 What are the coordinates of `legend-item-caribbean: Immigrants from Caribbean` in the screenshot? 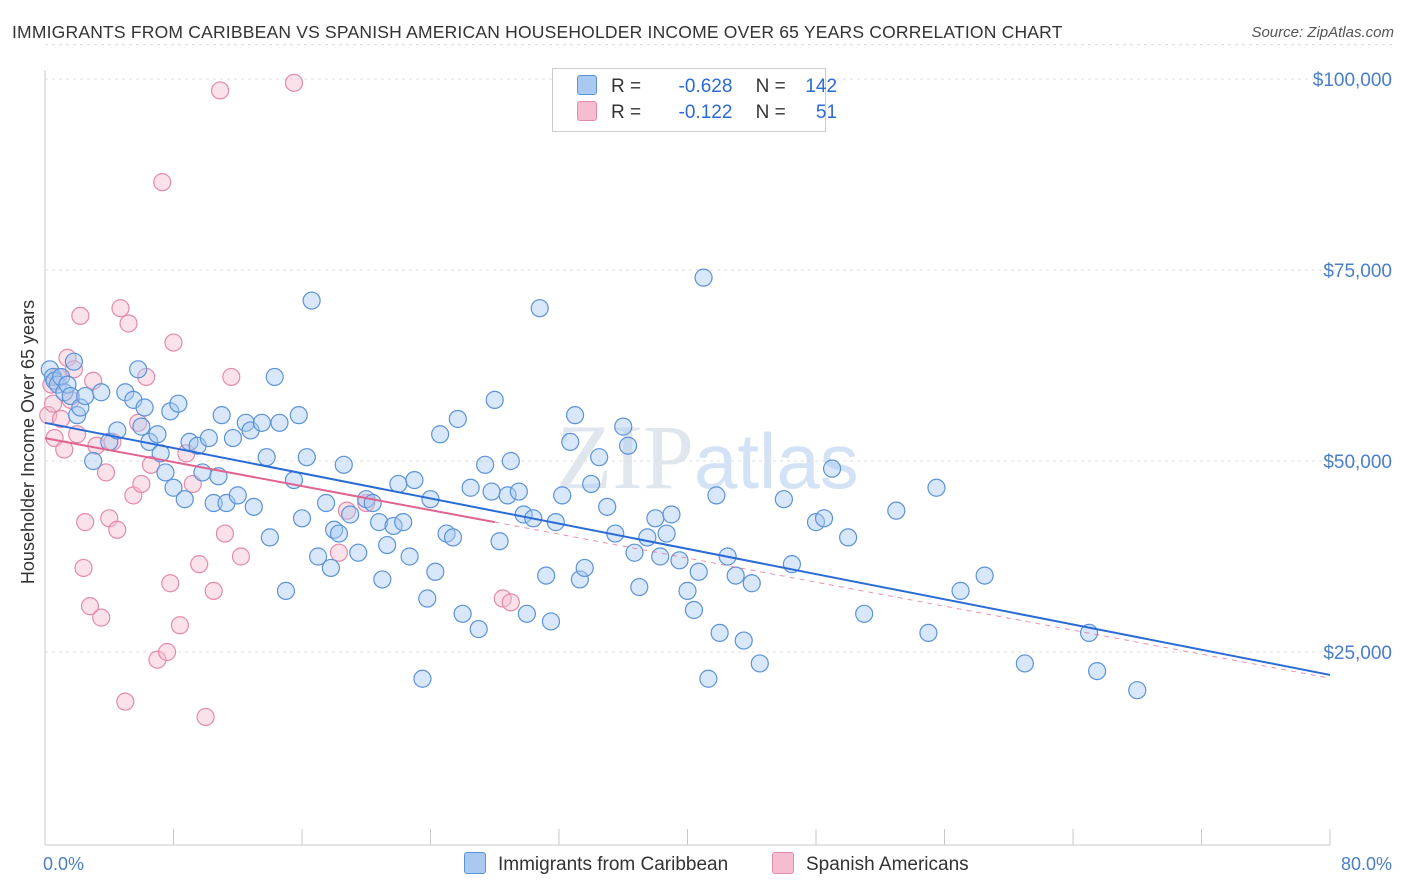 It's located at (596, 864).